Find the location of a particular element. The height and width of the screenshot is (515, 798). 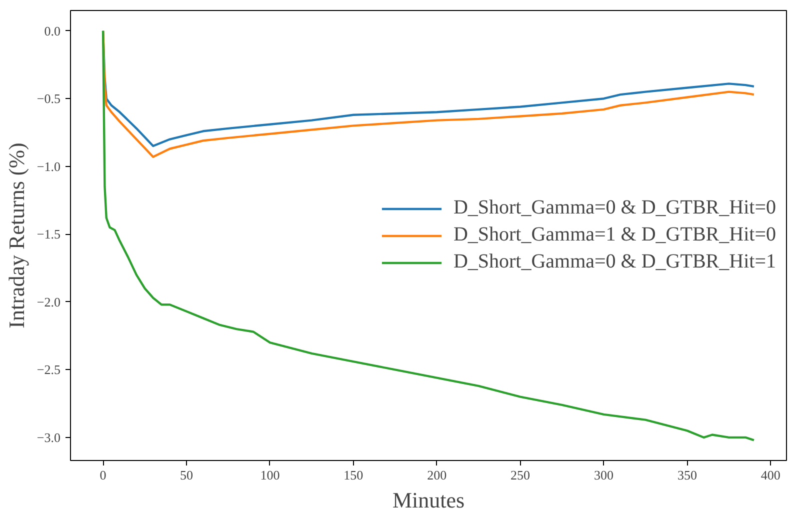

x-tick-label: 150 is located at coordinates (354, 475).